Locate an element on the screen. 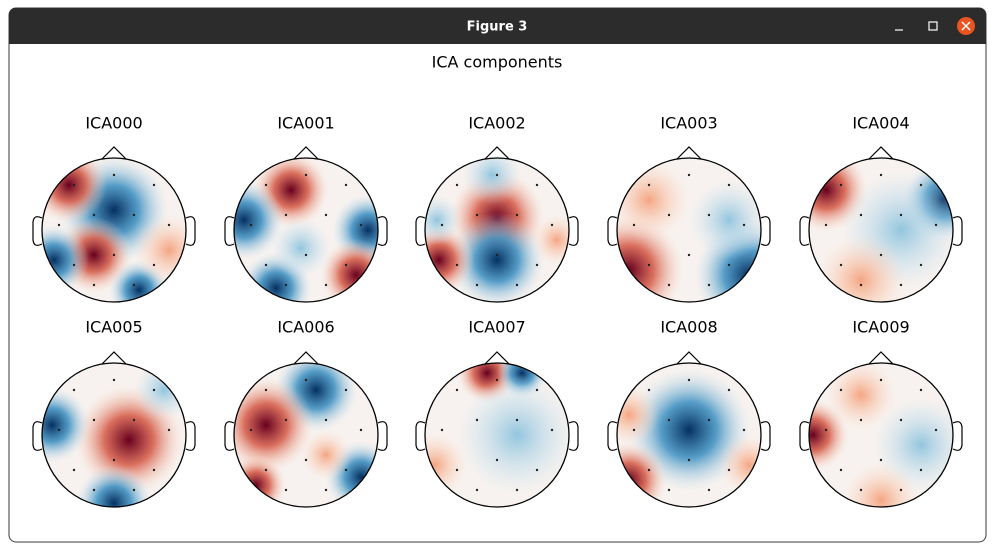 This screenshot has height=551, width=995. topomap: ICA009 is located at coordinates (881, 413).